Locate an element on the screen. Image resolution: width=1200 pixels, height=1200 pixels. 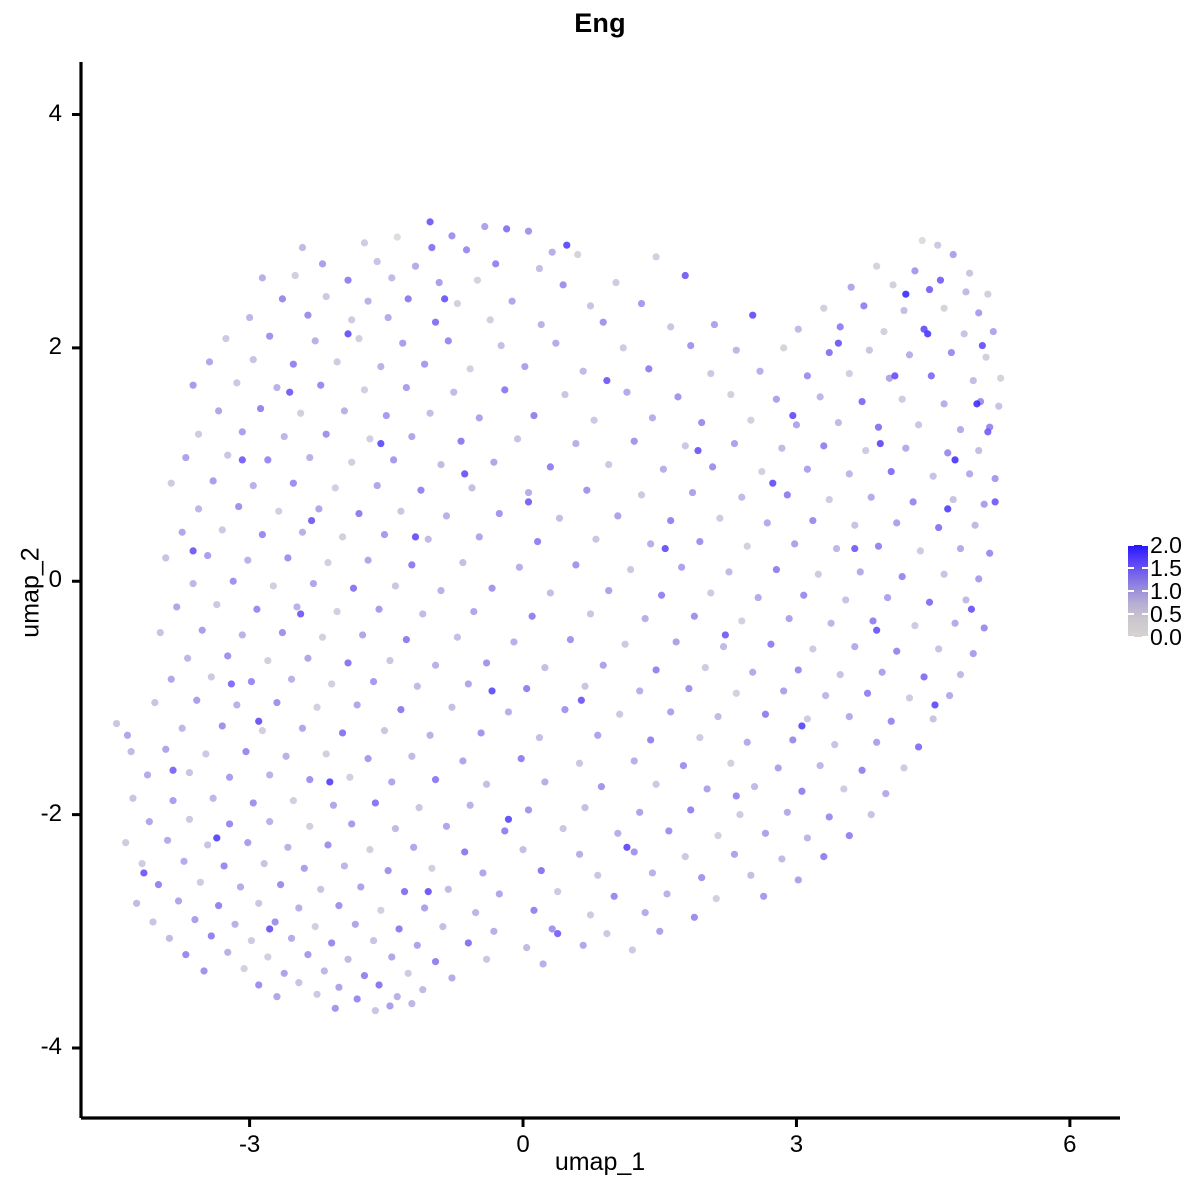
colorbar-tick-label: 1.5 is located at coordinates (1166, 568).